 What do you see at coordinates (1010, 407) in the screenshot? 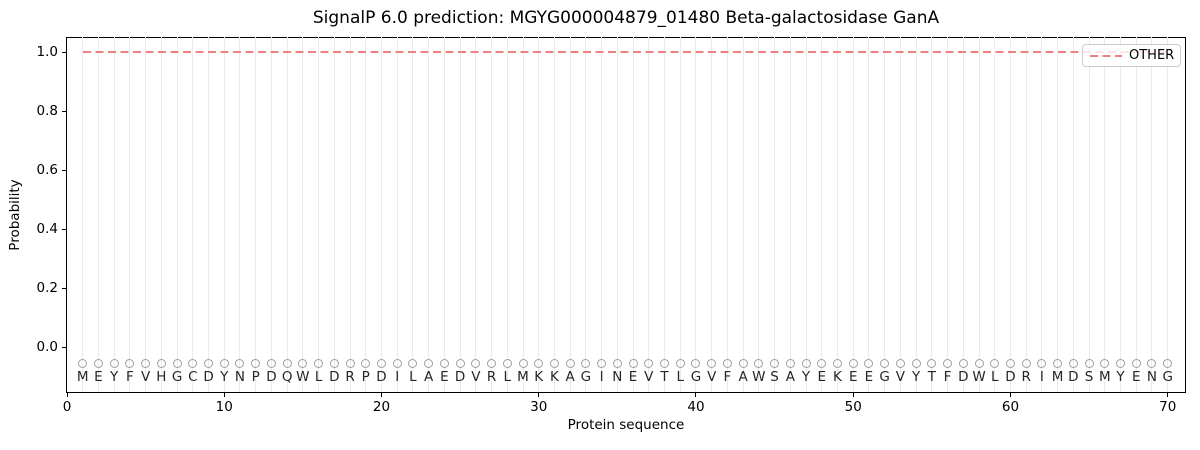
I see `x-tick-label: 60` at bounding box center [1010, 407].